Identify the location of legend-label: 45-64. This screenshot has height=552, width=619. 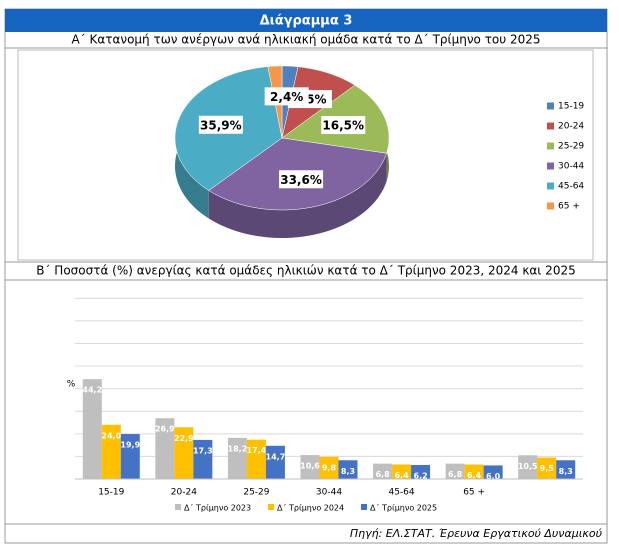
(571, 187).